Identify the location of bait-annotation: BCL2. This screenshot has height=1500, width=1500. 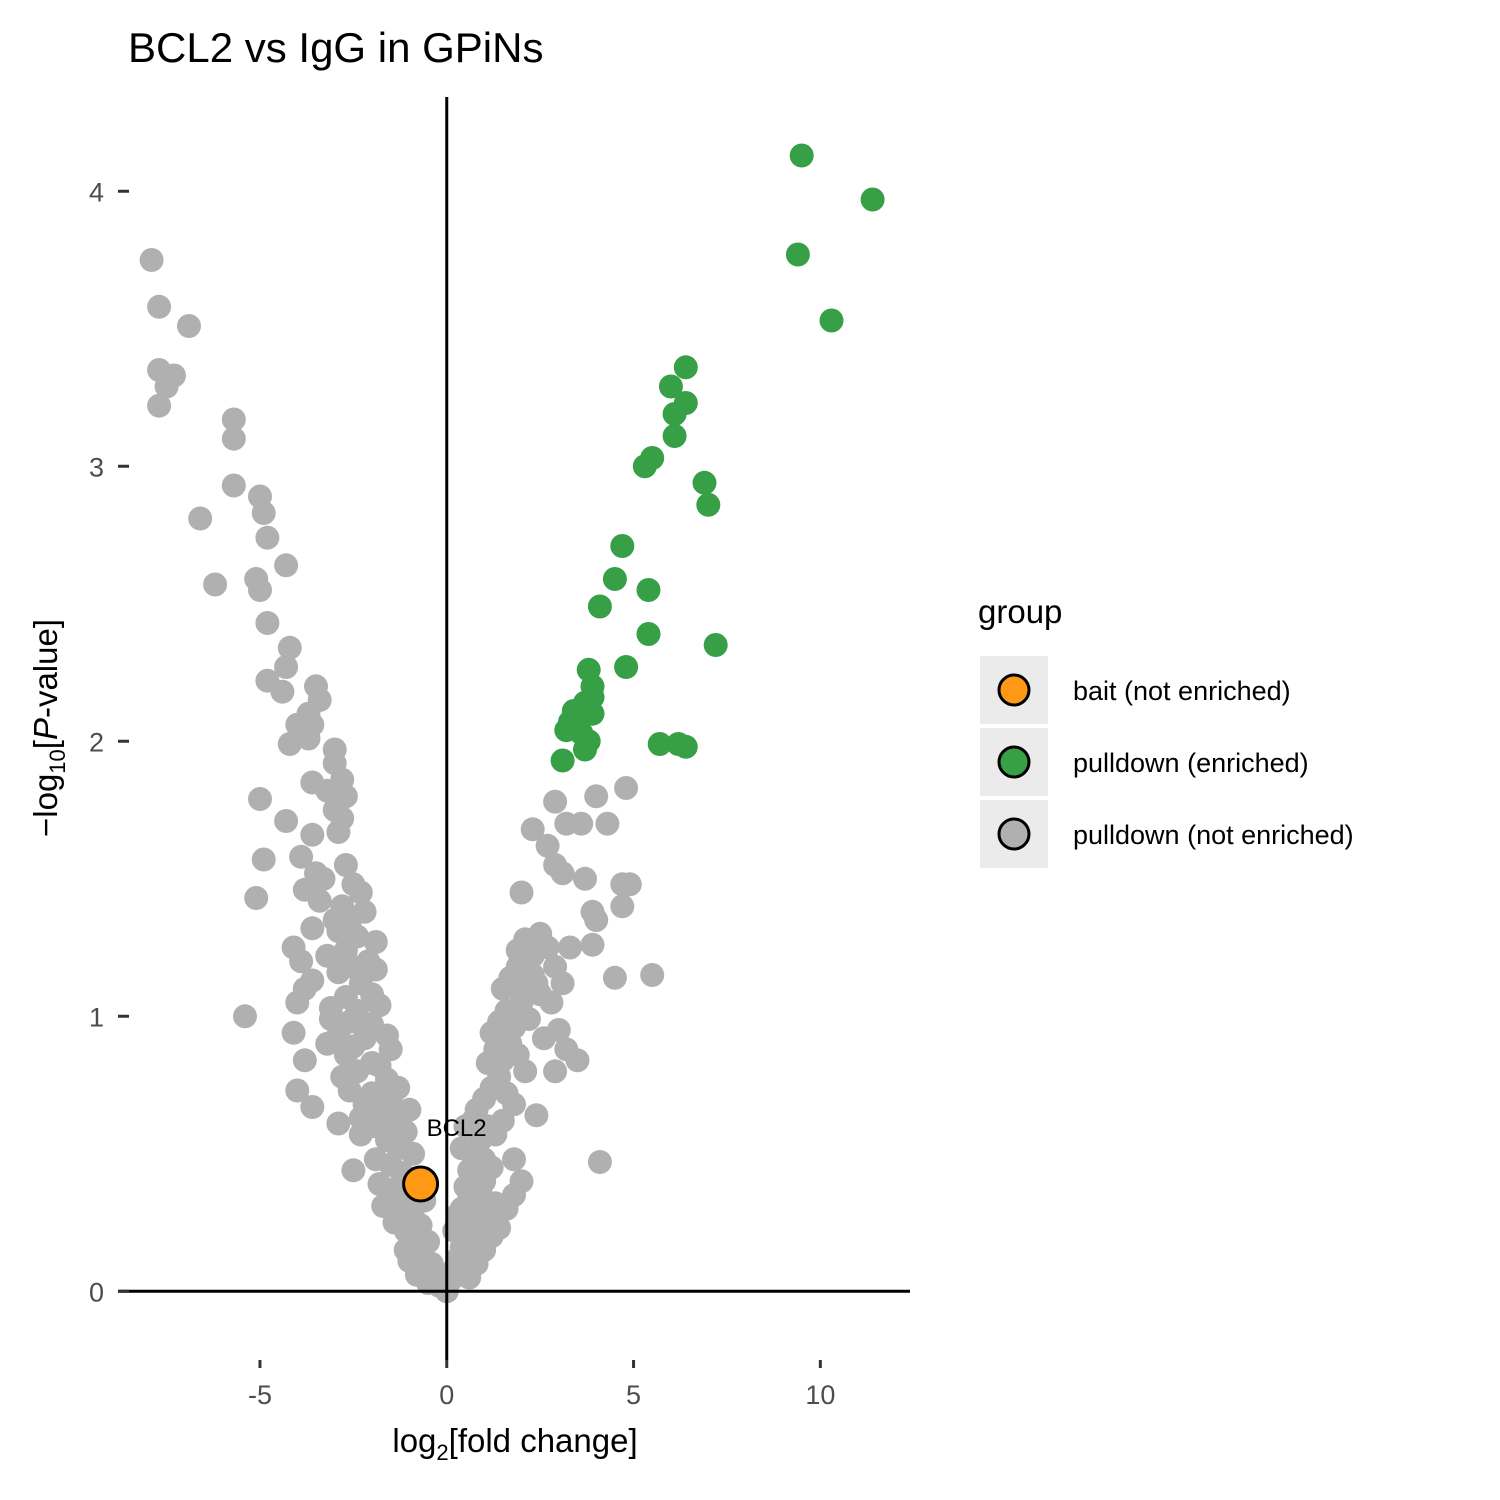
(457, 1128).